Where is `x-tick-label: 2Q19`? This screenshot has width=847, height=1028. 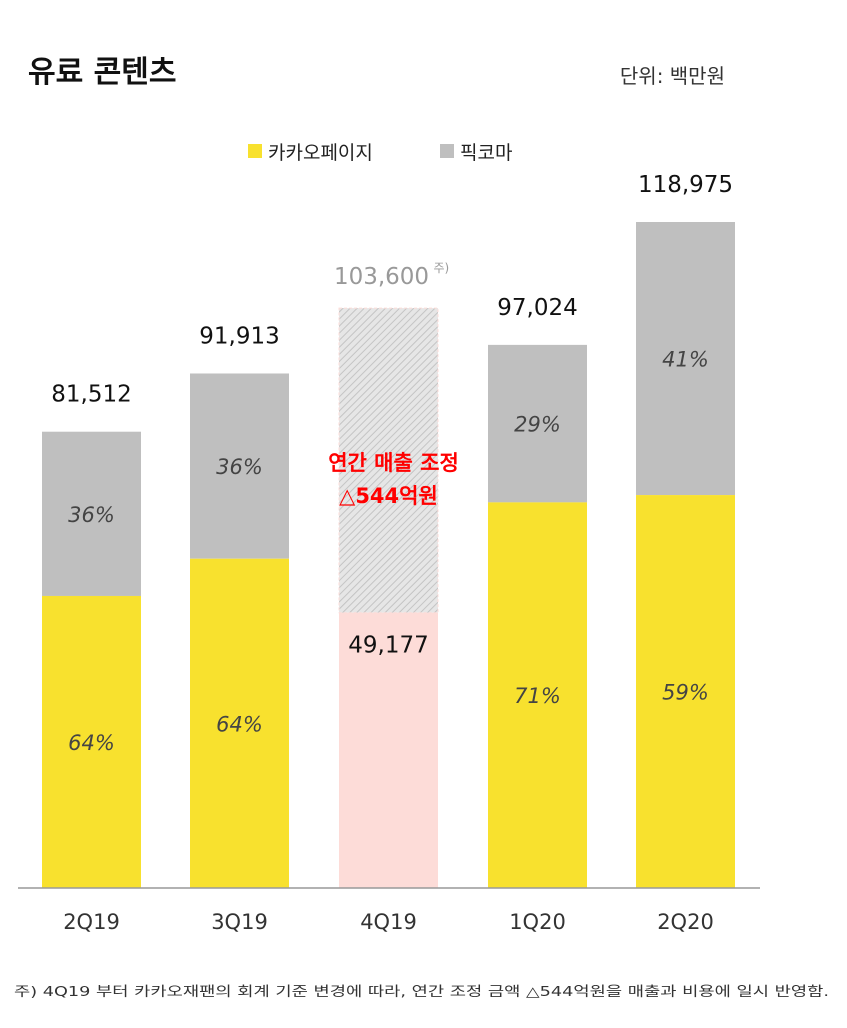
x-tick-label: 2Q19 is located at coordinates (91, 922).